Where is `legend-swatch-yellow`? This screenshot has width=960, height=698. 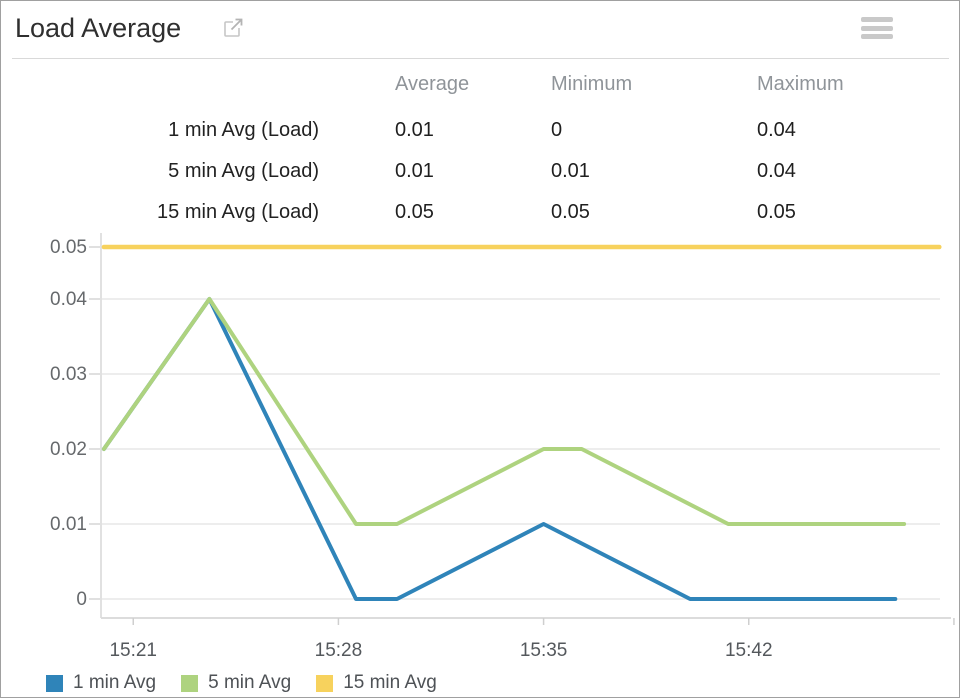 legend-swatch-yellow is located at coordinates (325, 683).